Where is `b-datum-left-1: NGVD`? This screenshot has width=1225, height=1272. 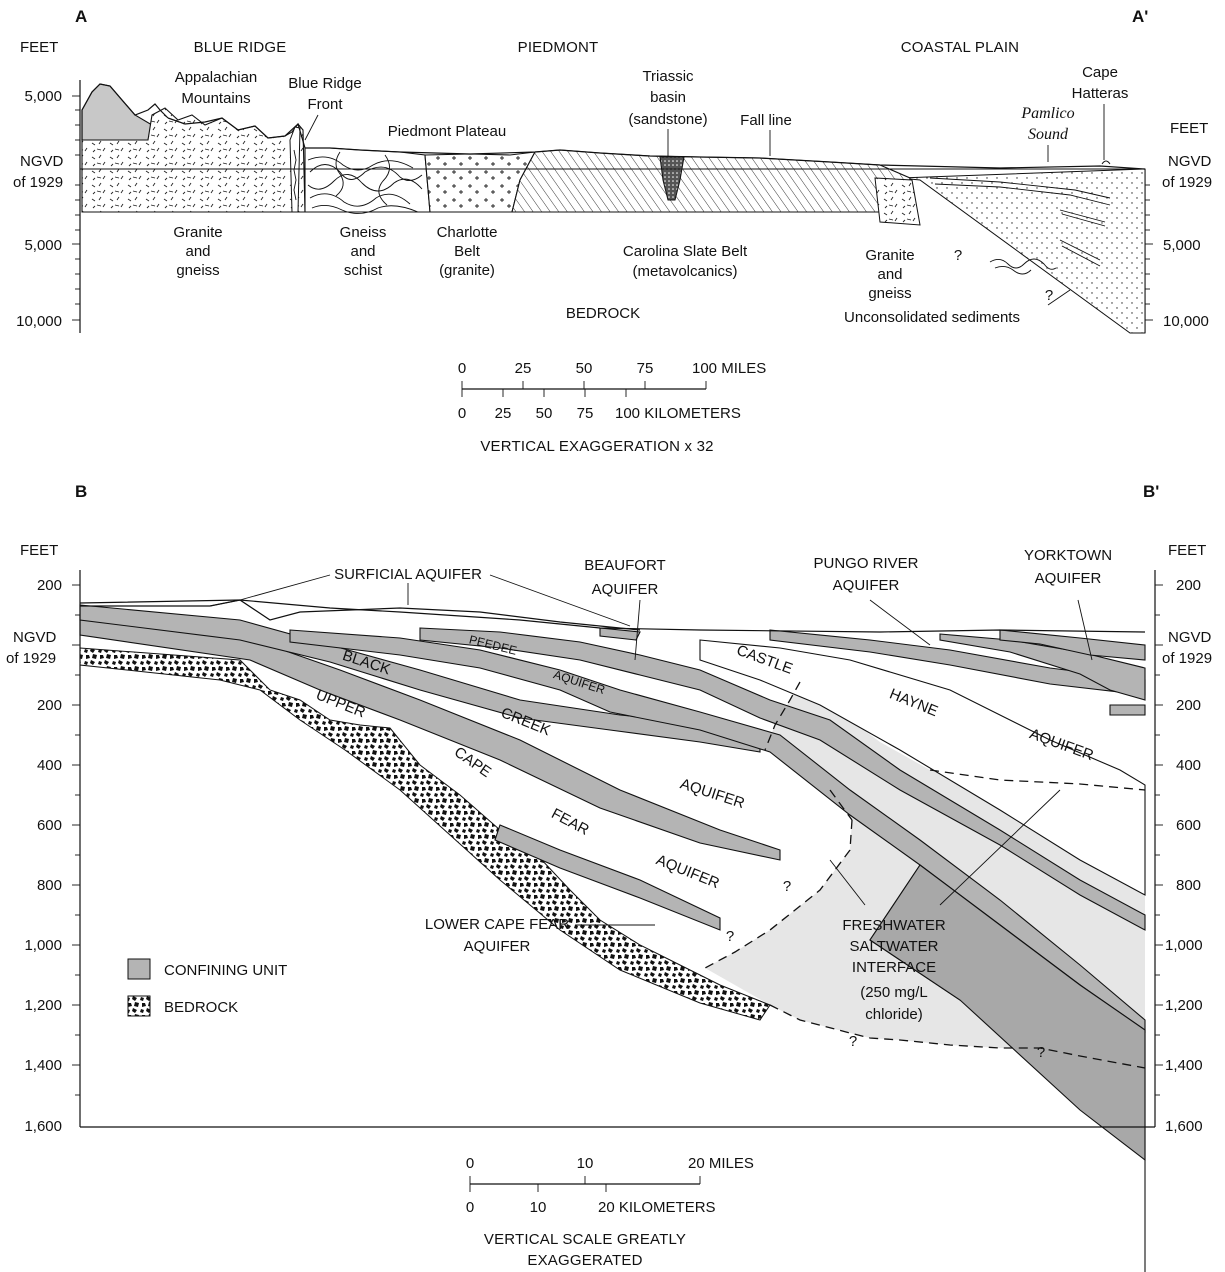
b-datum-left-1: NGVD is located at coordinates (35, 637).